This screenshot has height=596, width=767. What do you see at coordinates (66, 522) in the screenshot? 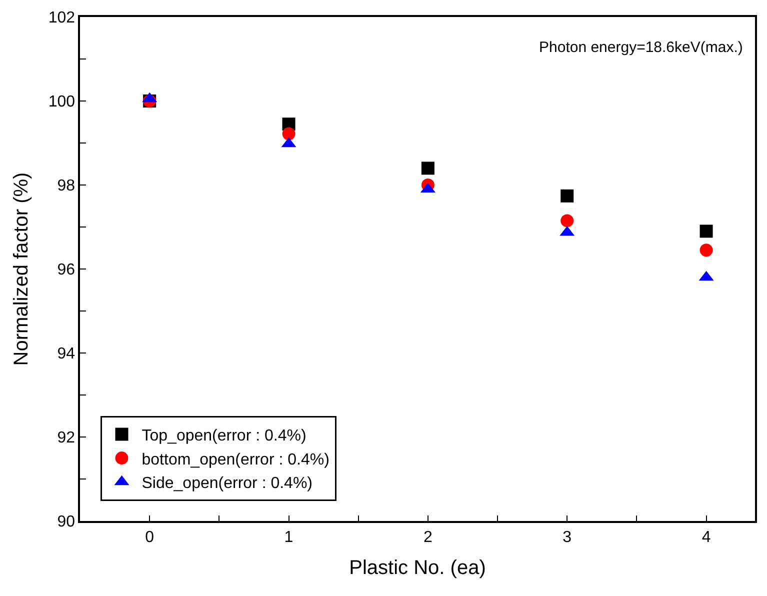
I see `y-tick-label: 90` at bounding box center [66, 522].